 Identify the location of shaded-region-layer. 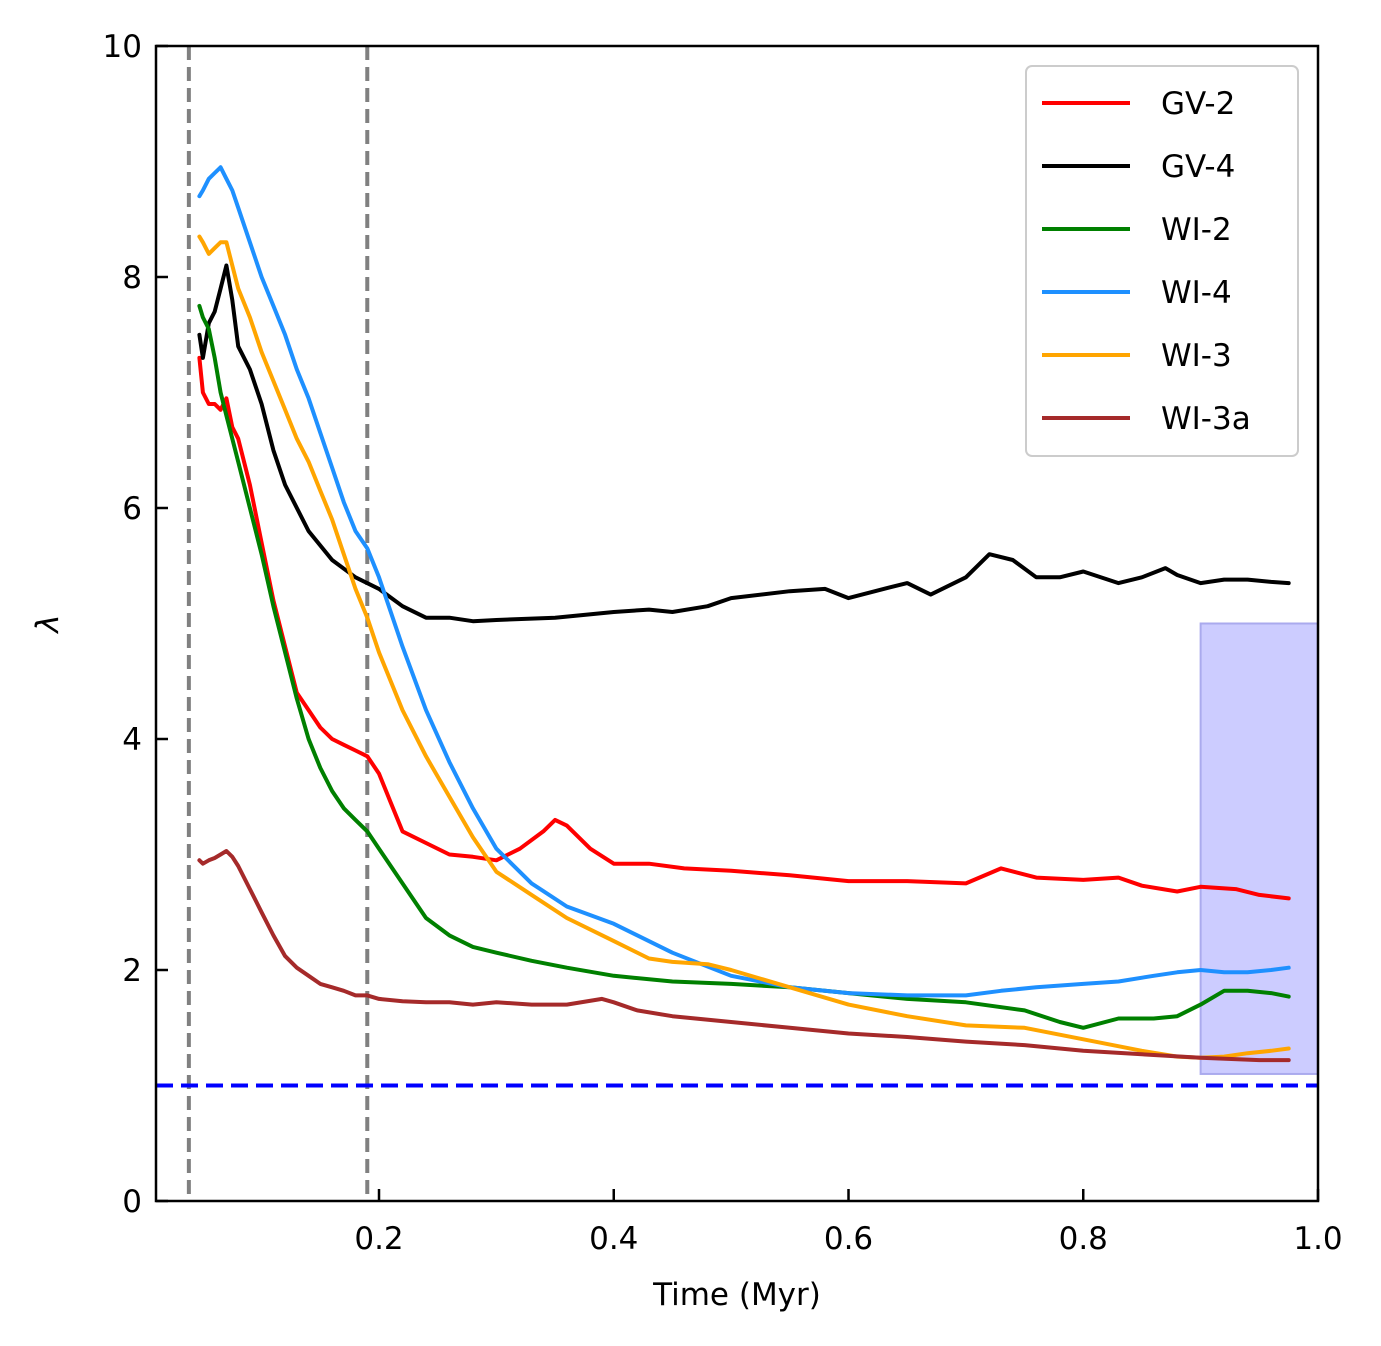
(1259, 848).